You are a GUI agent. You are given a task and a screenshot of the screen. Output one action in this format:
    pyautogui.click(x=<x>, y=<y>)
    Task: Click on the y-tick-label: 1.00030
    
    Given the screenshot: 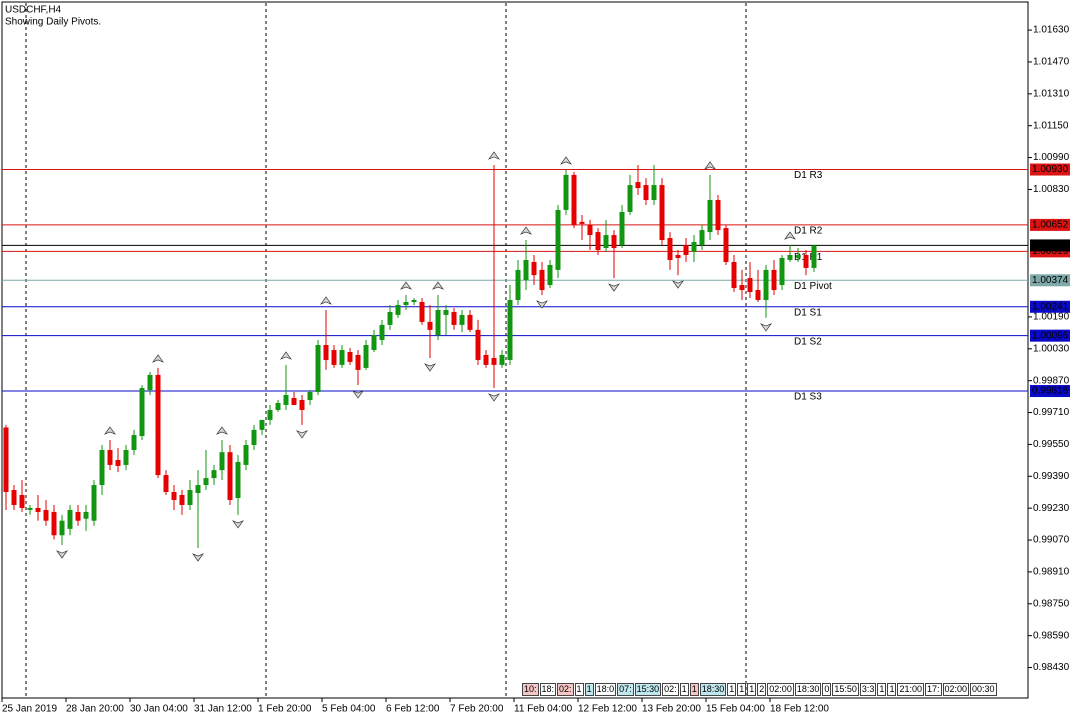 What is the action you would take?
    pyautogui.click(x=1051, y=348)
    